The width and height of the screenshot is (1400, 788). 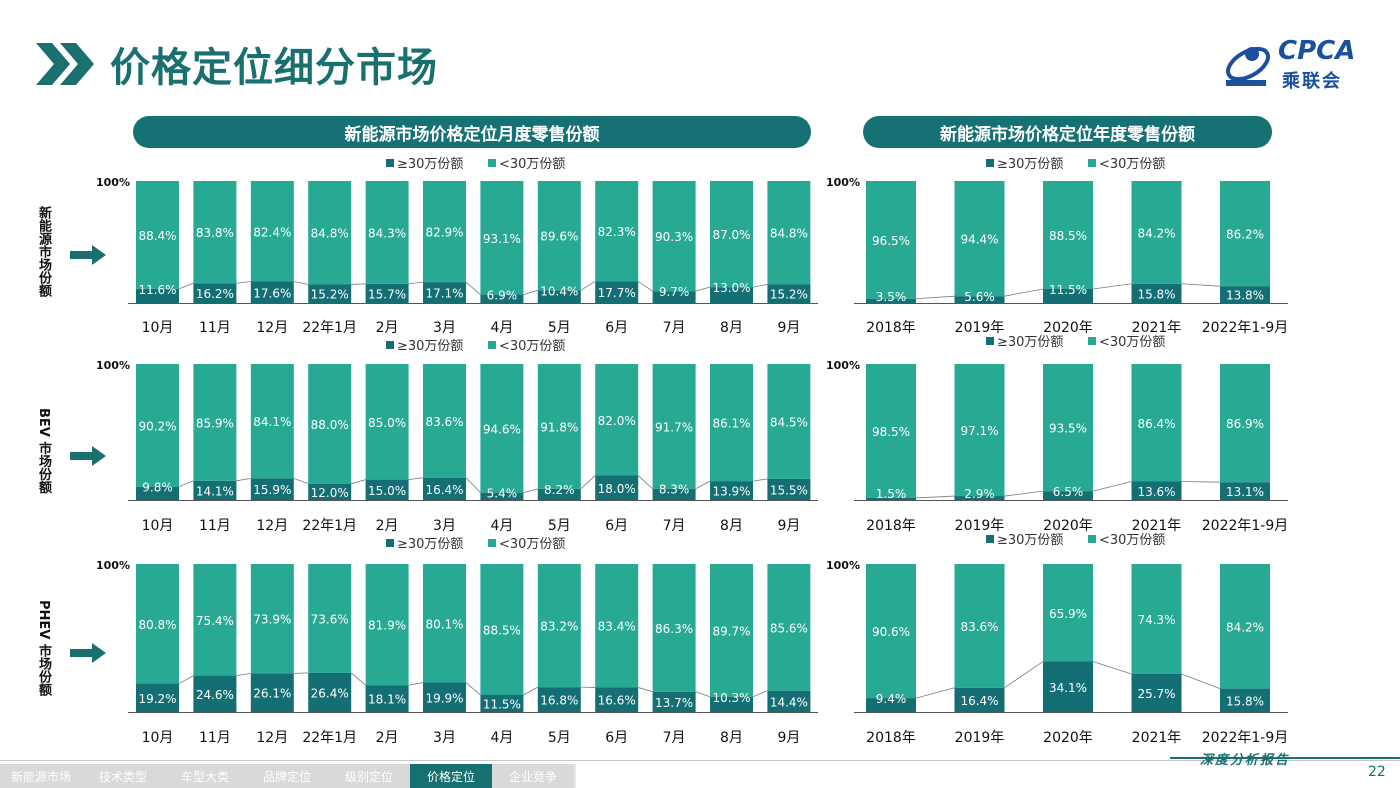 I want to click on category-label: 2021年, so click(x=1157, y=526).